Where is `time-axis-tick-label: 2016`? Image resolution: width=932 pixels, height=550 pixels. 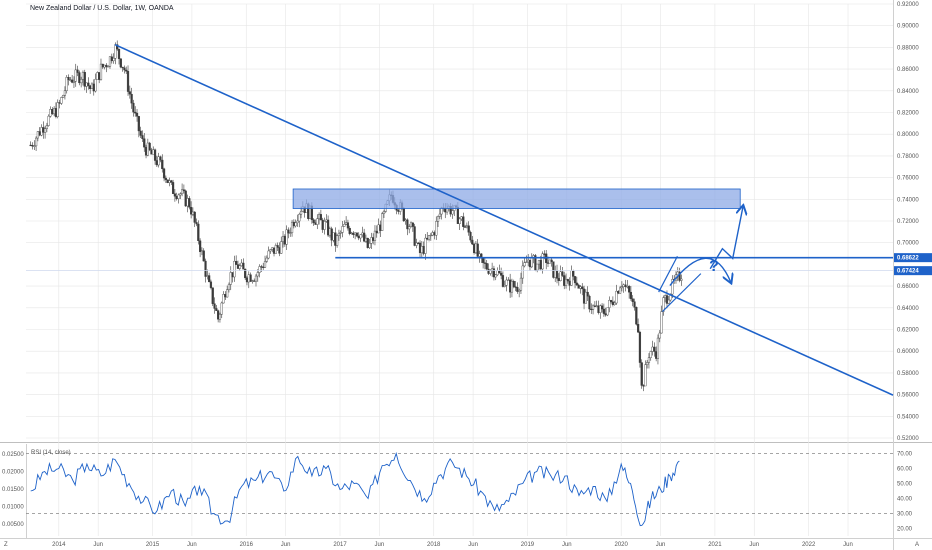 time-axis-tick-label: 2016 is located at coordinates (247, 545).